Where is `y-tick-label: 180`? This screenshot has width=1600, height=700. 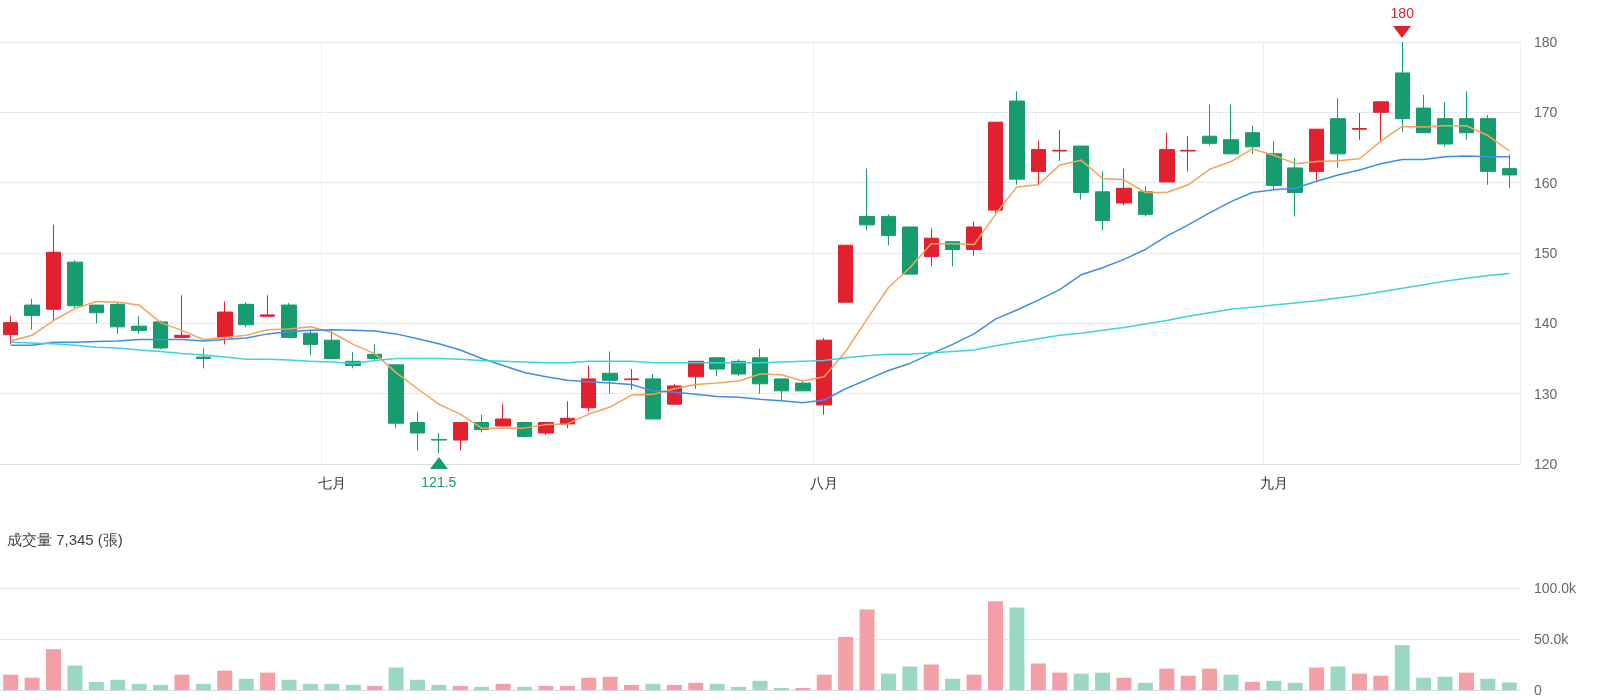
y-tick-label: 180 is located at coordinates (1546, 42).